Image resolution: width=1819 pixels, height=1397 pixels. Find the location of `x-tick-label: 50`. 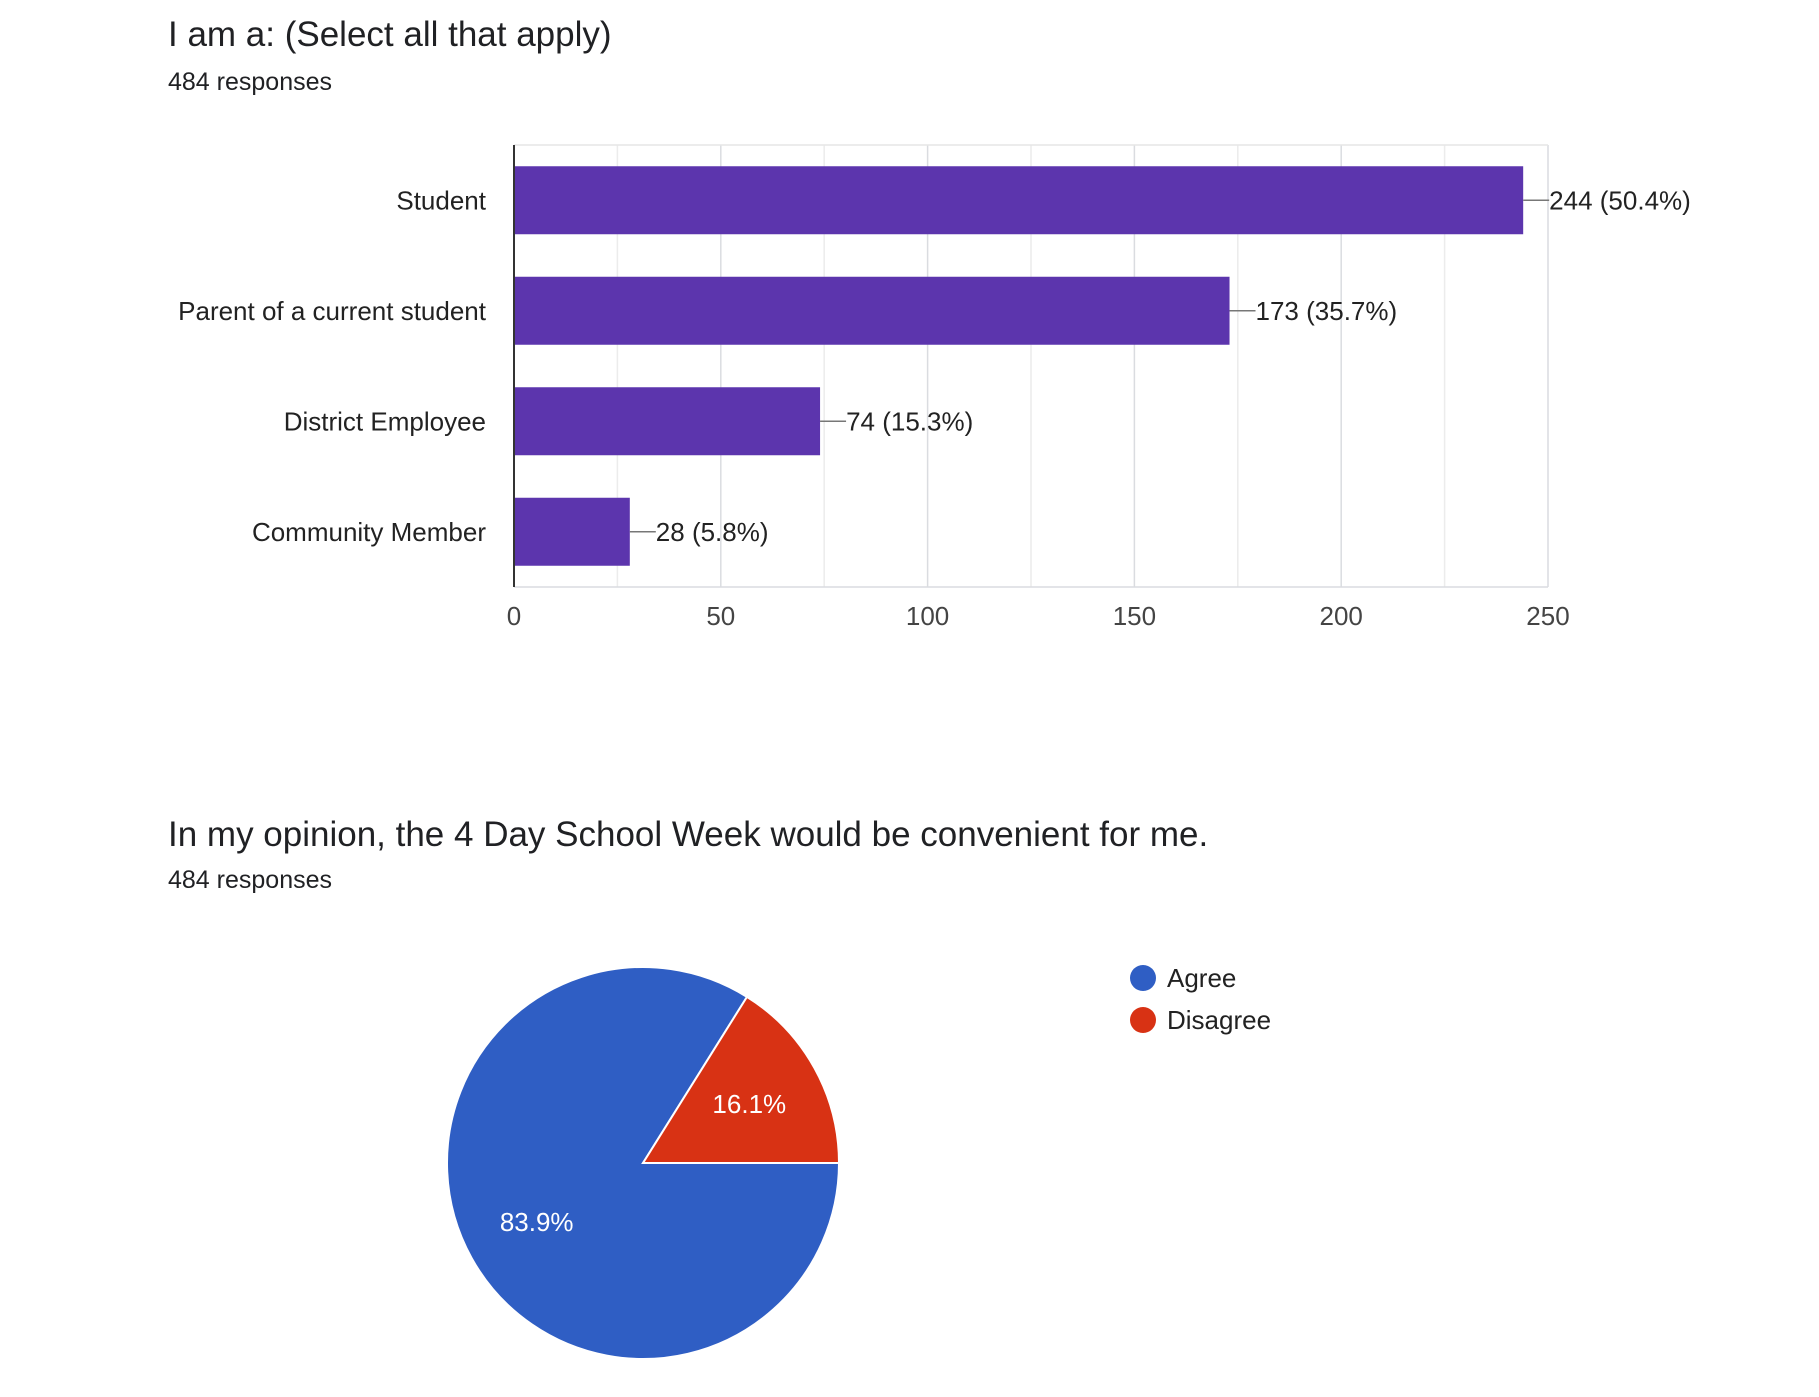

x-tick-label: 50 is located at coordinates (720, 616).